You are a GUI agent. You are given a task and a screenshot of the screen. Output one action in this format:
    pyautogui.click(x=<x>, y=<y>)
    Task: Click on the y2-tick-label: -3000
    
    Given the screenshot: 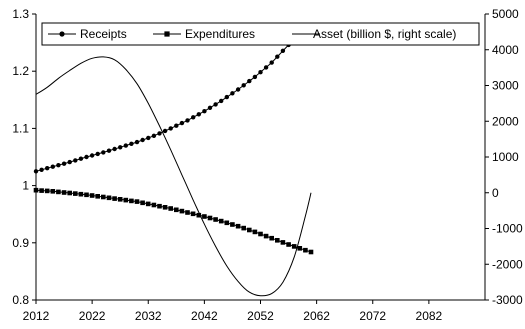 What is the action you would take?
    pyautogui.click(x=507, y=300)
    